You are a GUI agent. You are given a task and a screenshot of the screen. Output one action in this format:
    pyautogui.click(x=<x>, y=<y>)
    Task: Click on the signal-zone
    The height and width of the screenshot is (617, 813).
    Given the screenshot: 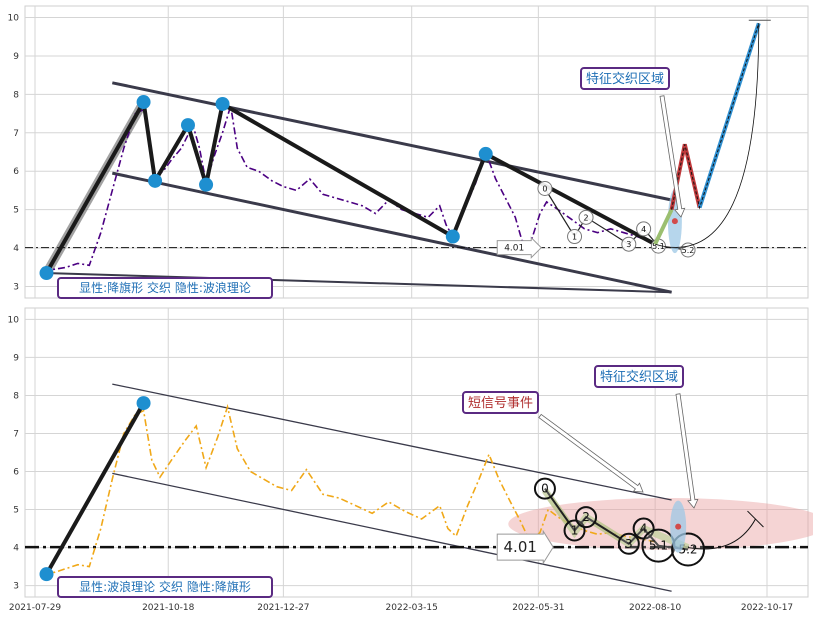 What is the action you would take?
    pyautogui.click(x=660, y=523)
    